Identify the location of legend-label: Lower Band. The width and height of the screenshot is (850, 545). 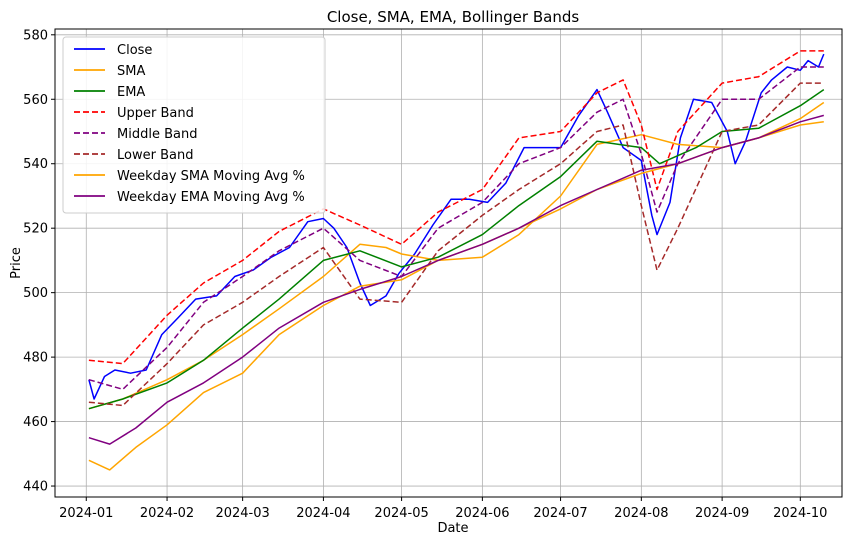
(155, 155).